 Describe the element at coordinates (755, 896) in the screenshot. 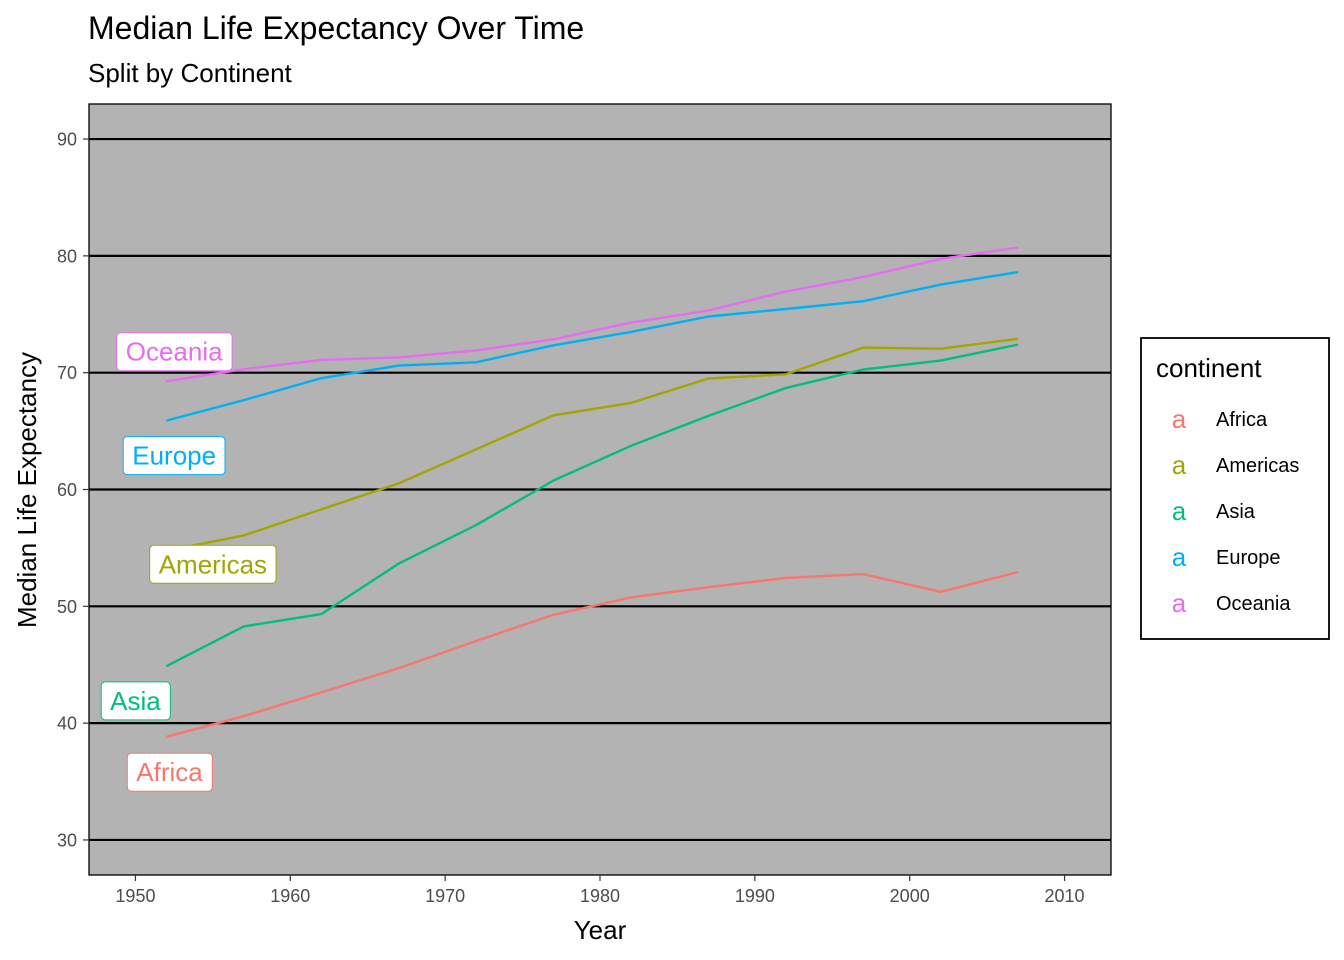

I see `x-tick-label: 1990` at that location.